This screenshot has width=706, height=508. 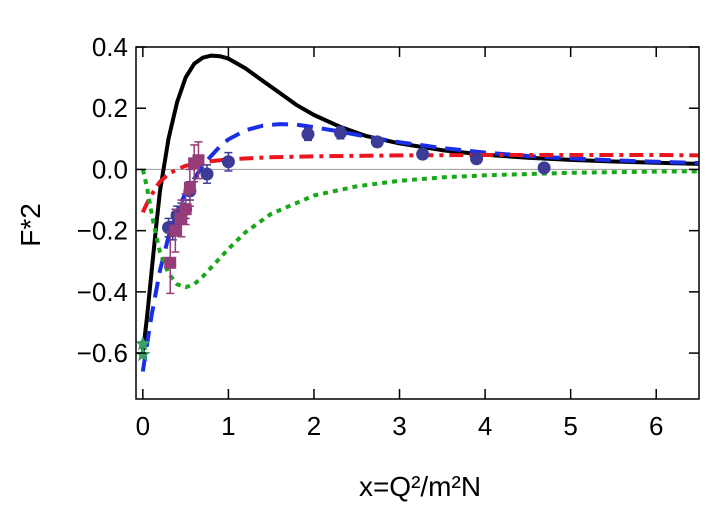 What do you see at coordinates (570, 426) in the screenshot?
I see `x-tick-label: 5` at bounding box center [570, 426].